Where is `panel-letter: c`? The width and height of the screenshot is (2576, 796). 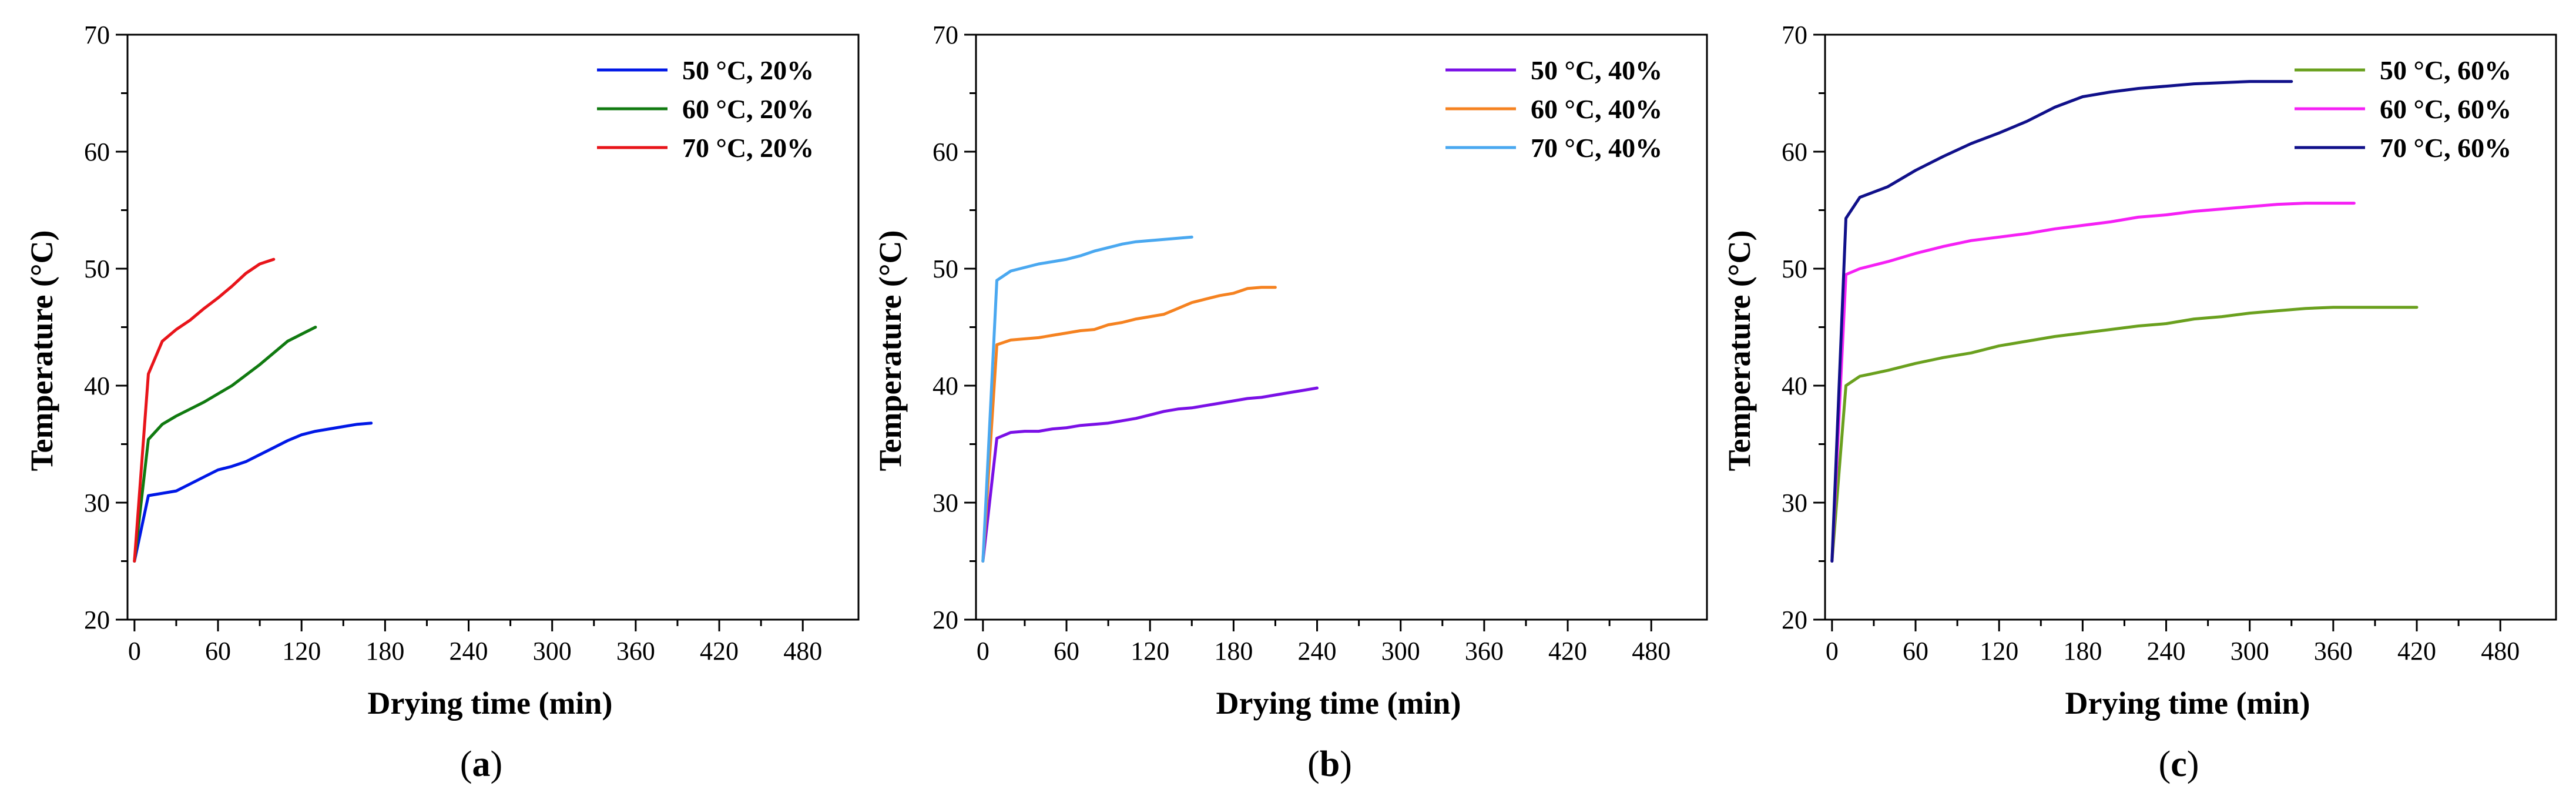 panel-letter: c is located at coordinates (2179, 764).